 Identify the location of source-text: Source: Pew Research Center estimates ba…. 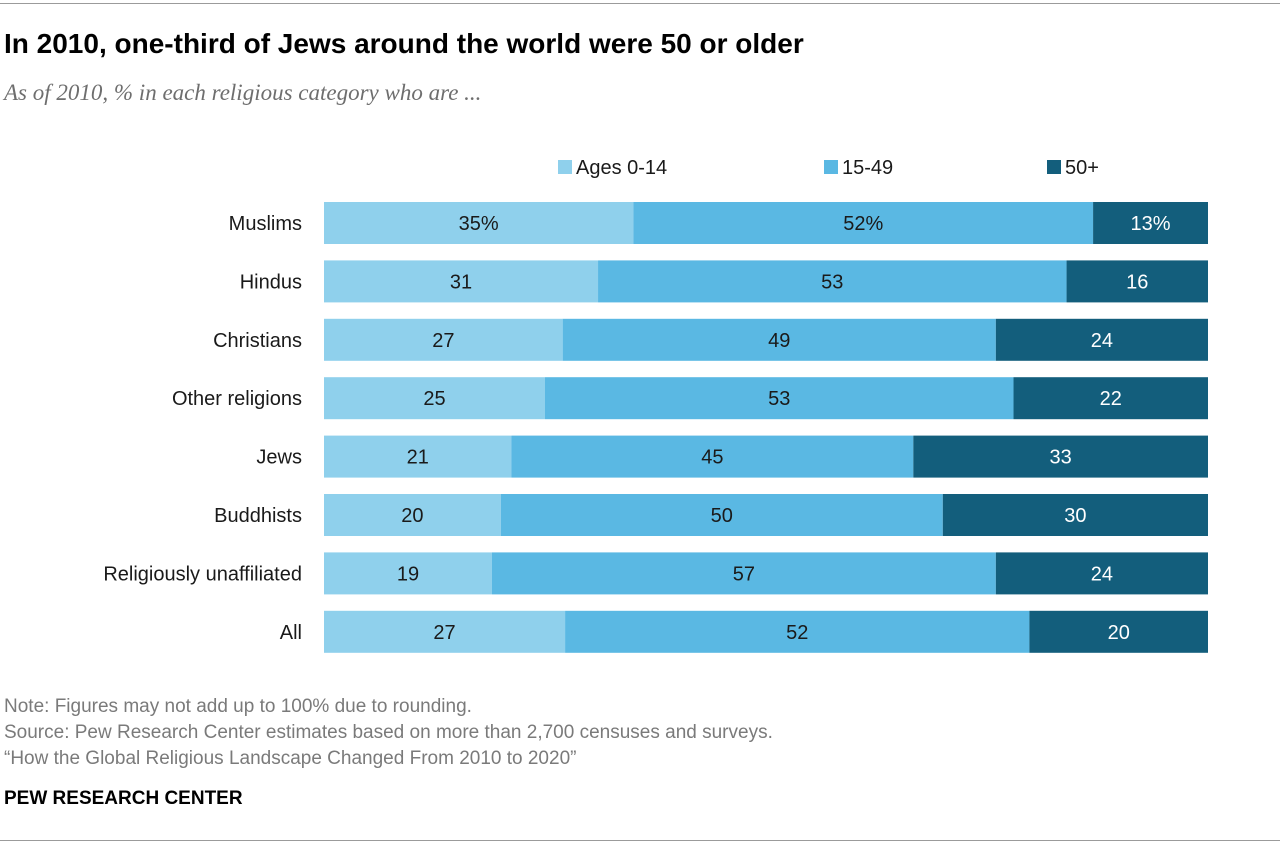
(388, 732).